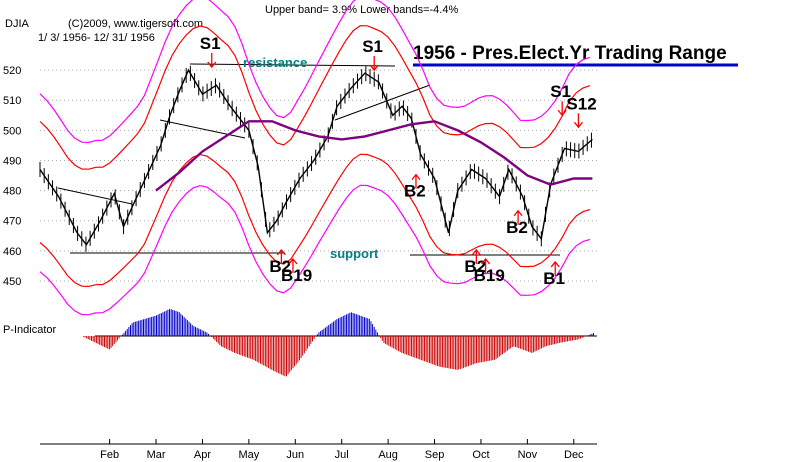 This screenshot has height=462, width=800. What do you see at coordinates (135, 24) in the screenshot?
I see `copyright-label: (C)2009, www.tigersoft.com` at bounding box center [135, 24].